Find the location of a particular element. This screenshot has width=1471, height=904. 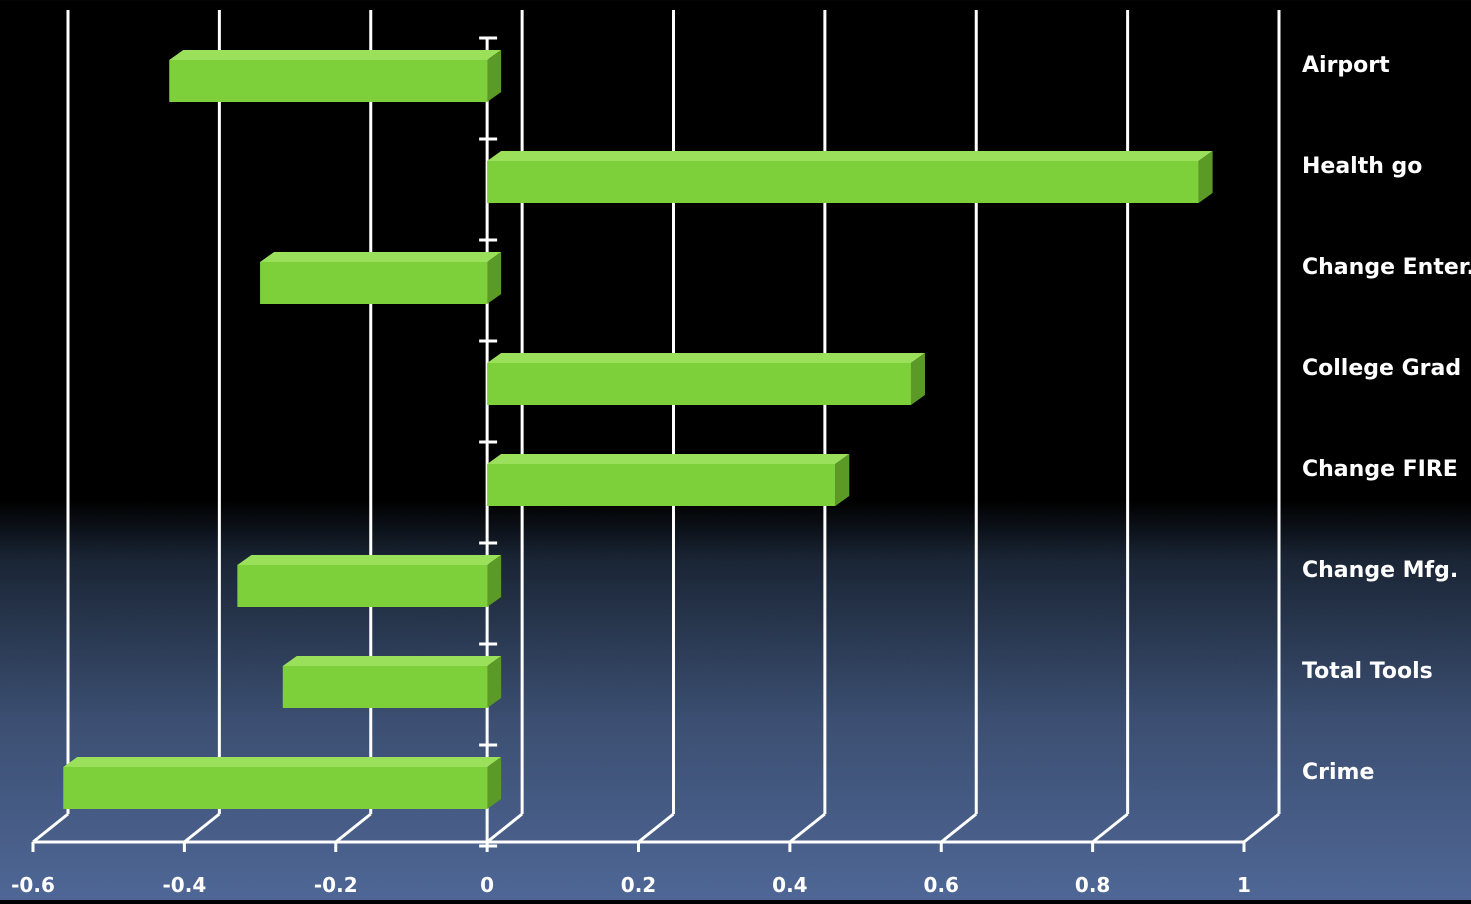

category-label: College Grad is located at coordinates (1381, 368).